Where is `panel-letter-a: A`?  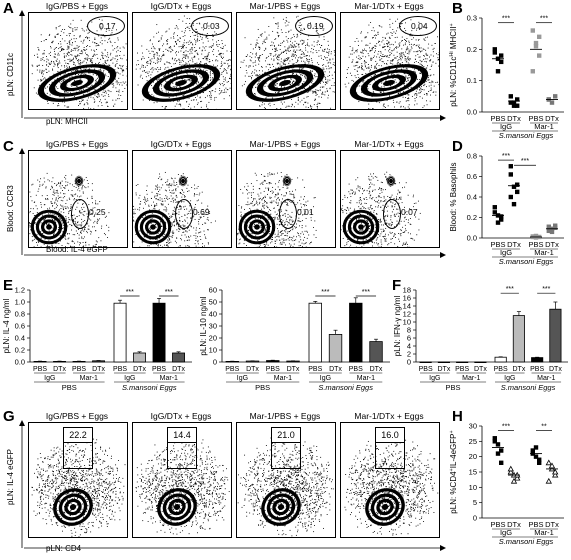
panel-letter-a: A is located at coordinates (8, 8).